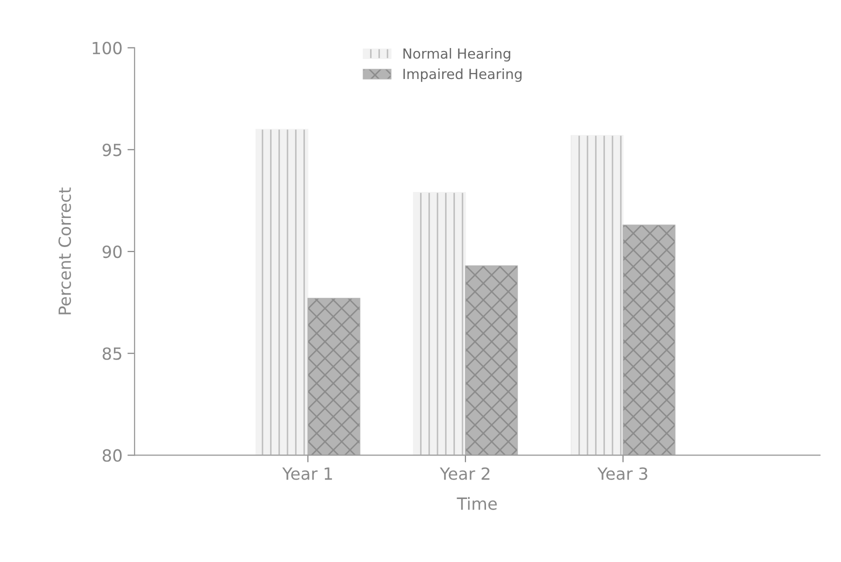  Describe the element at coordinates (112, 455) in the screenshot. I see `y-tick-label: 80` at that location.